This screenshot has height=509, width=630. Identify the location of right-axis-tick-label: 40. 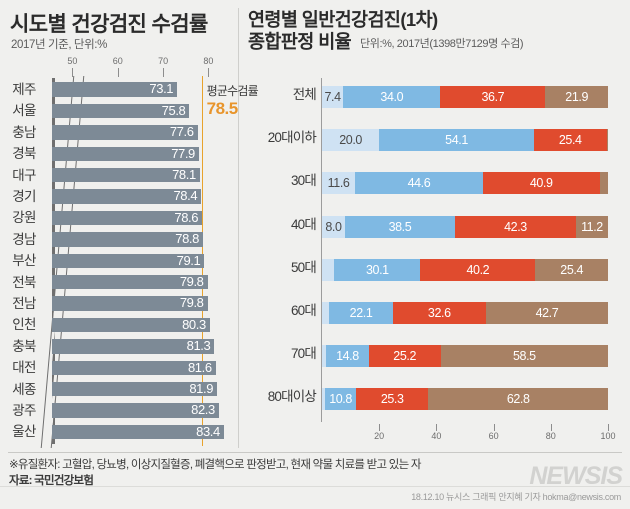
(436, 436).